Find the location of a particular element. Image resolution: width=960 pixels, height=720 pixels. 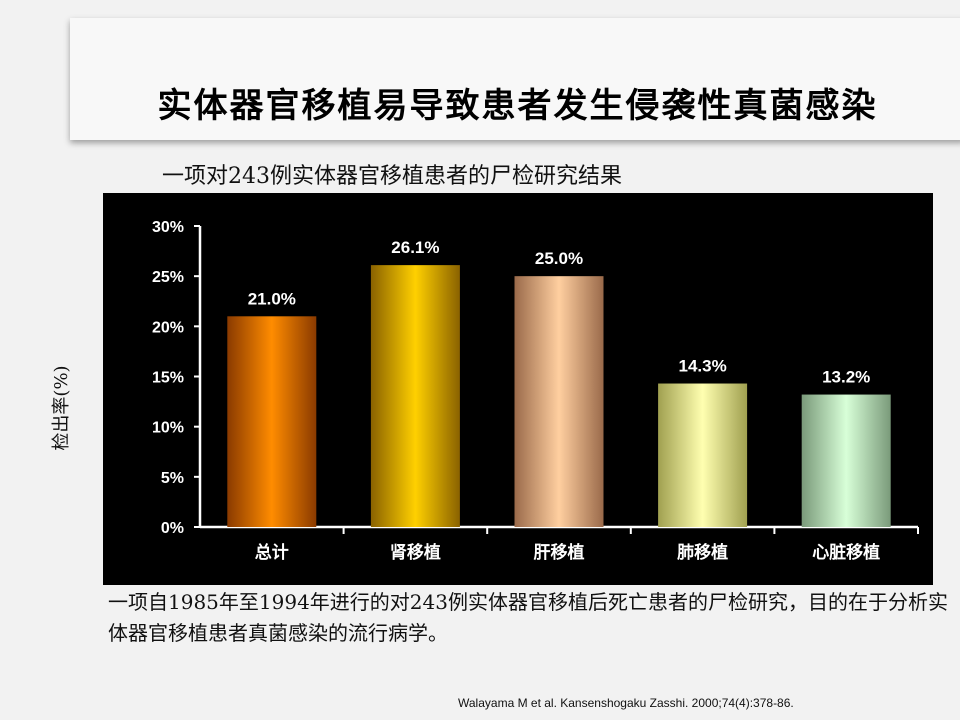

data-label: 13.2% is located at coordinates (846, 377).